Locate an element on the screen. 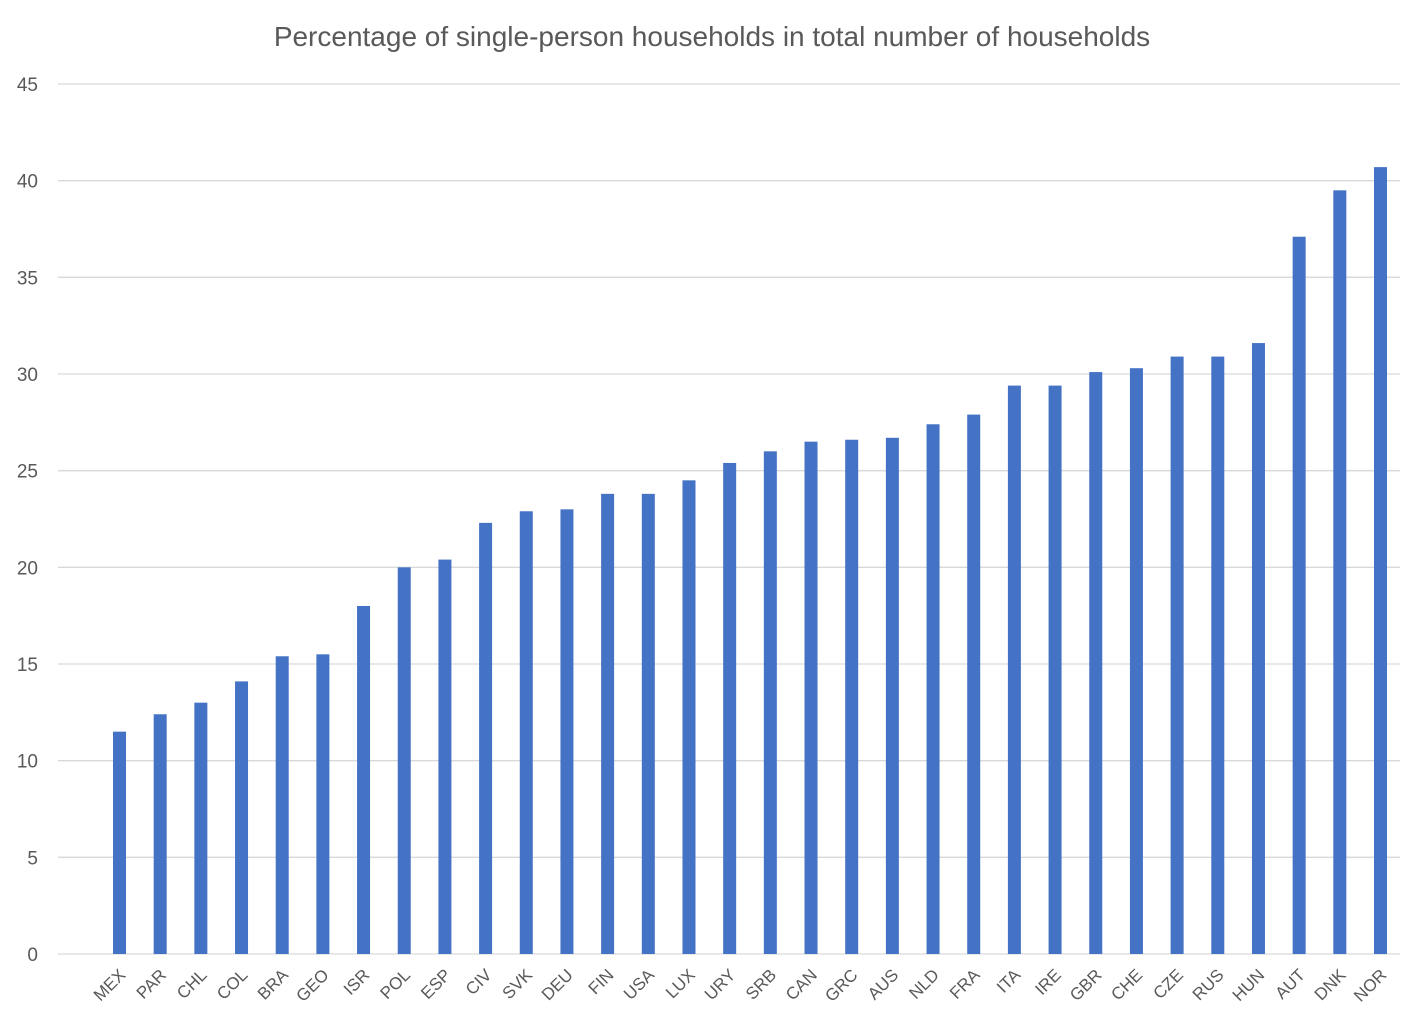 The image size is (1424, 1033). bar-dnk is located at coordinates (1340, 572).